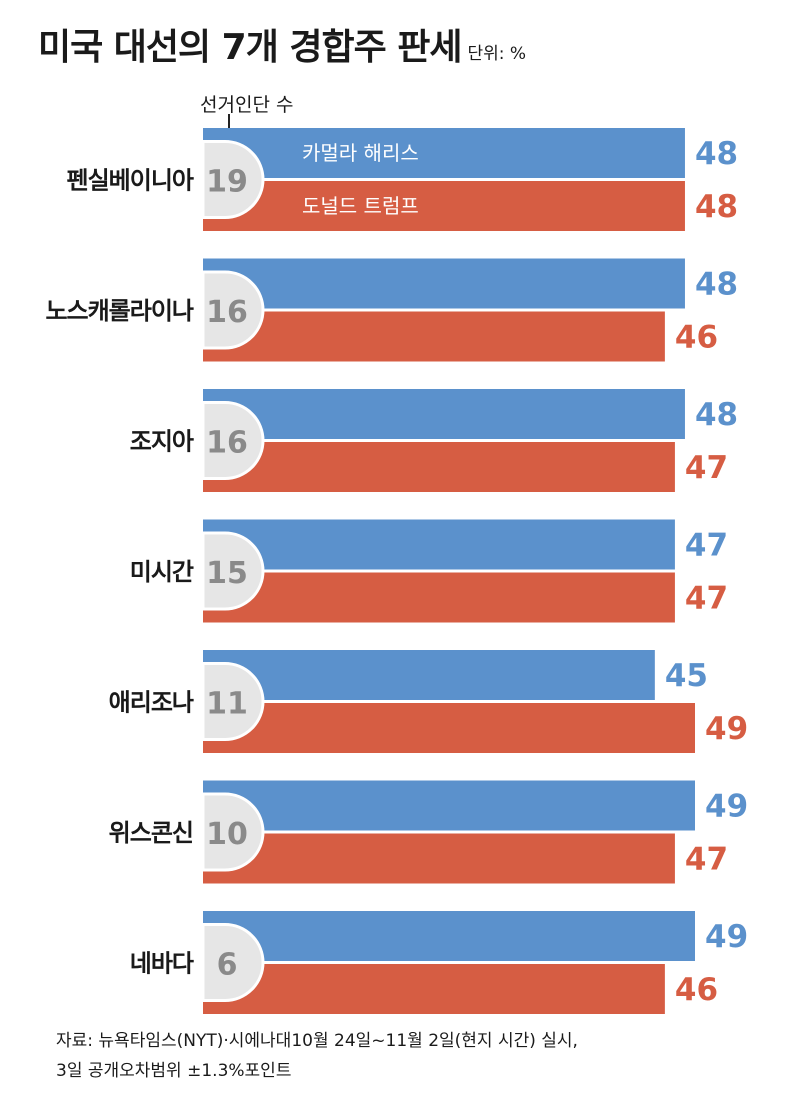 The height and width of the screenshot is (1107, 789). I want to click on value-label-harris-1: 48, so click(716, 154).